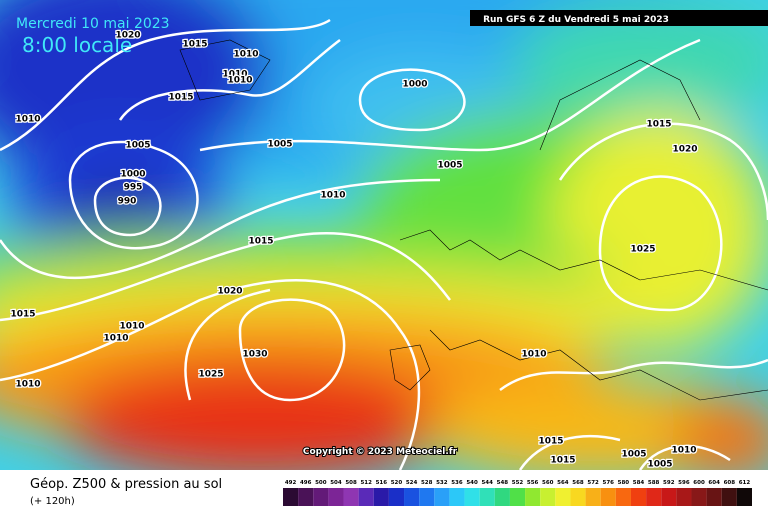  I want to click on legend-label: 556, so click(533, 483).